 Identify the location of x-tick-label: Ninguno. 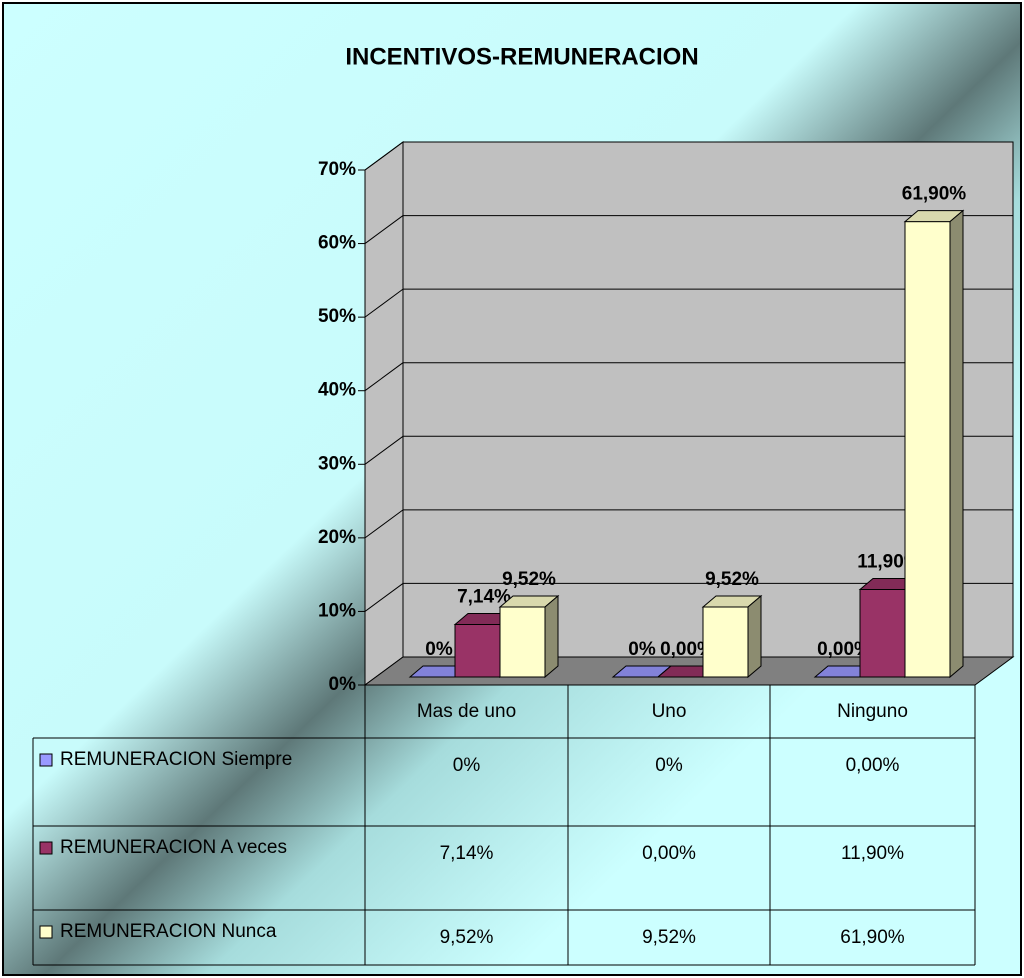
(872, 711).